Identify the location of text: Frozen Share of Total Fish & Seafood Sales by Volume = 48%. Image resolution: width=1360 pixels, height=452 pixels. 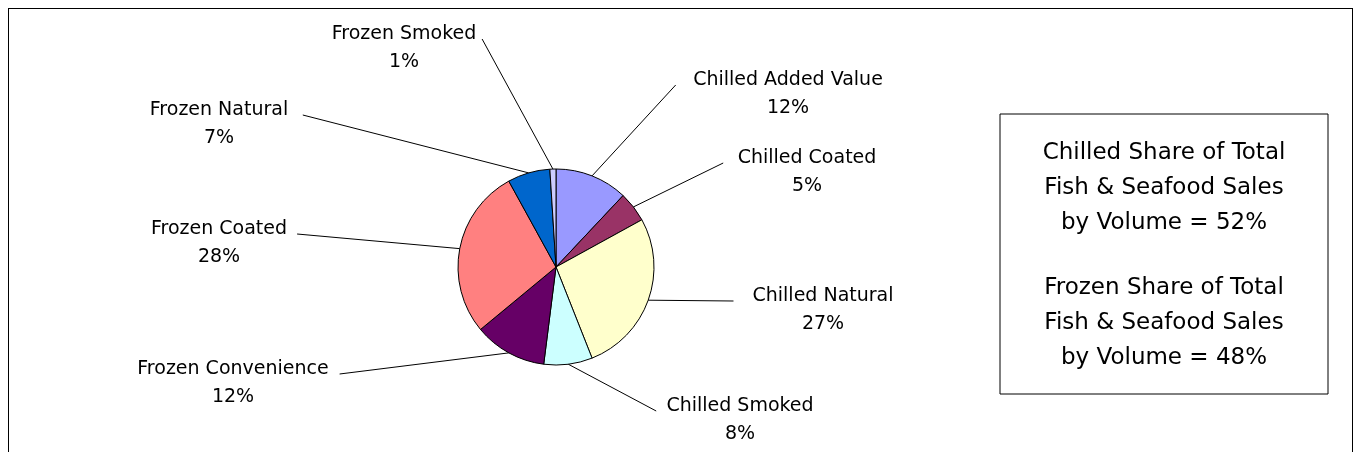
(1164, 320).